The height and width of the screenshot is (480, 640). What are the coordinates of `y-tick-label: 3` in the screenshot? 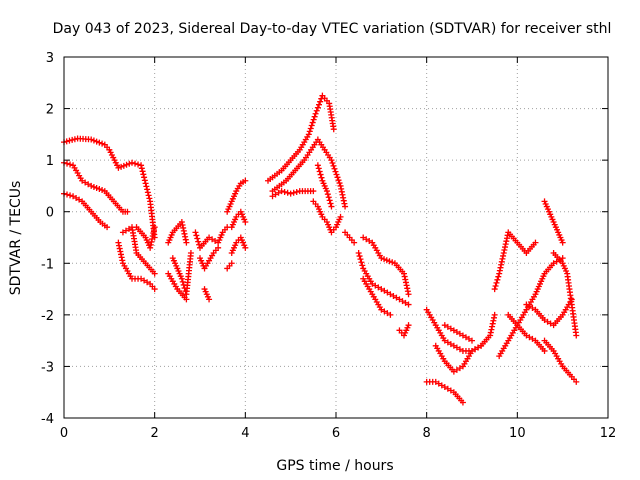 It's located at (50, 58).